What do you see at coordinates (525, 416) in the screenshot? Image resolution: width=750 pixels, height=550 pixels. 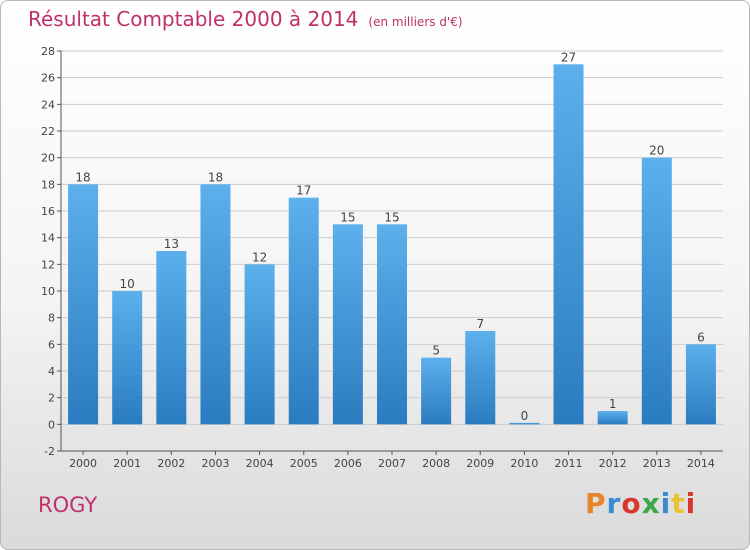 I see `value-label: 0` at bounding box center [525, 416].